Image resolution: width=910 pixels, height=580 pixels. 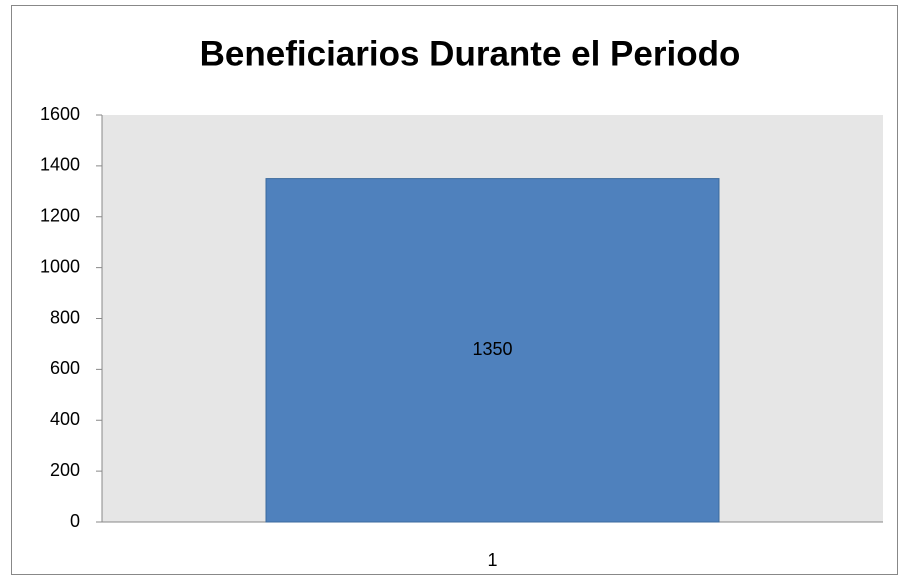 I want to click on chart-title: Beneficiarios Durante el Periodo, so click(x=470, y=53).